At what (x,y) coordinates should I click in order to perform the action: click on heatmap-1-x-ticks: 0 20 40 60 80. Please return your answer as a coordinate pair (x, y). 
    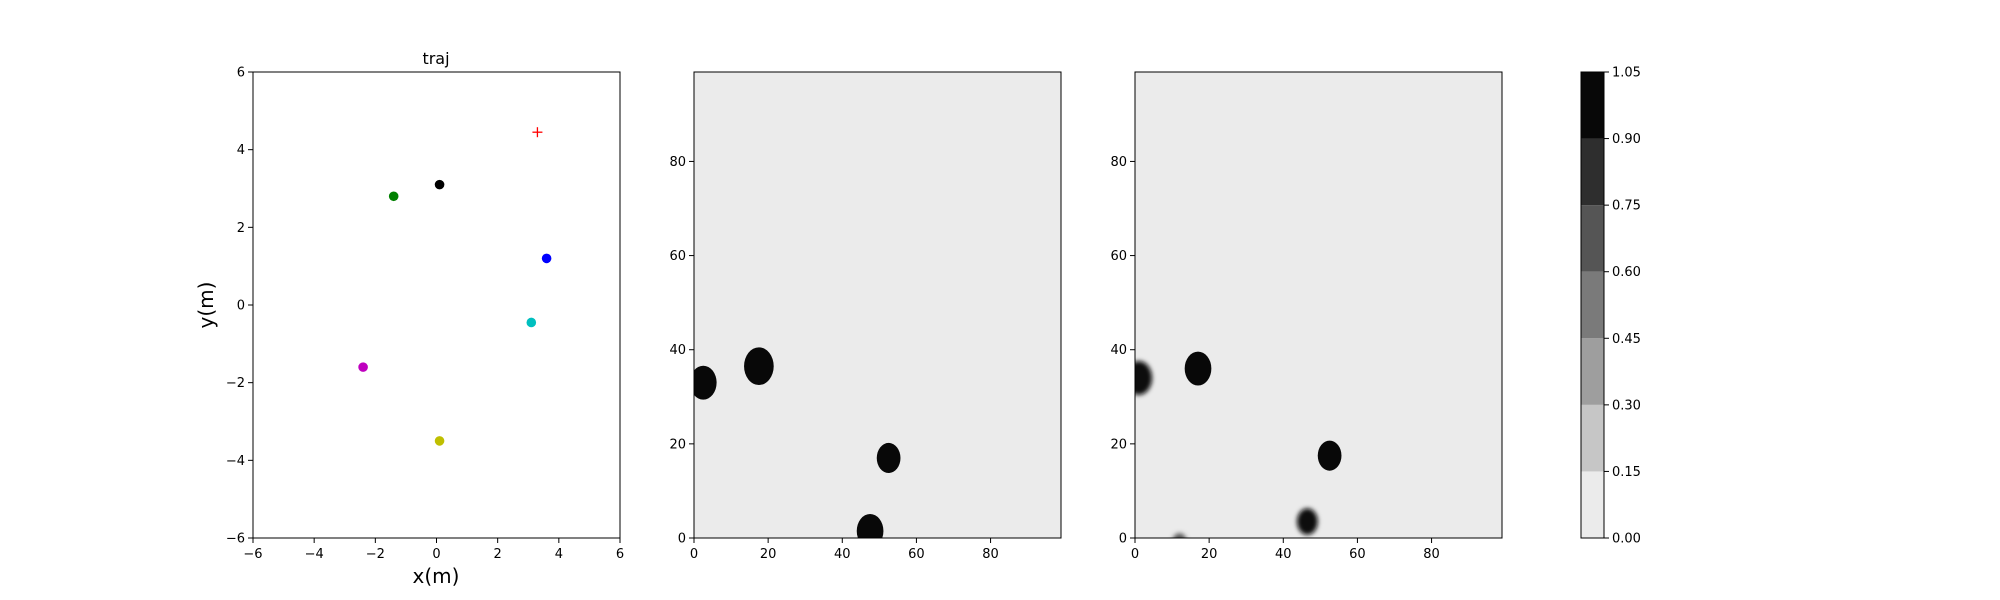
    Looking at the image, I should click on (844, 550).